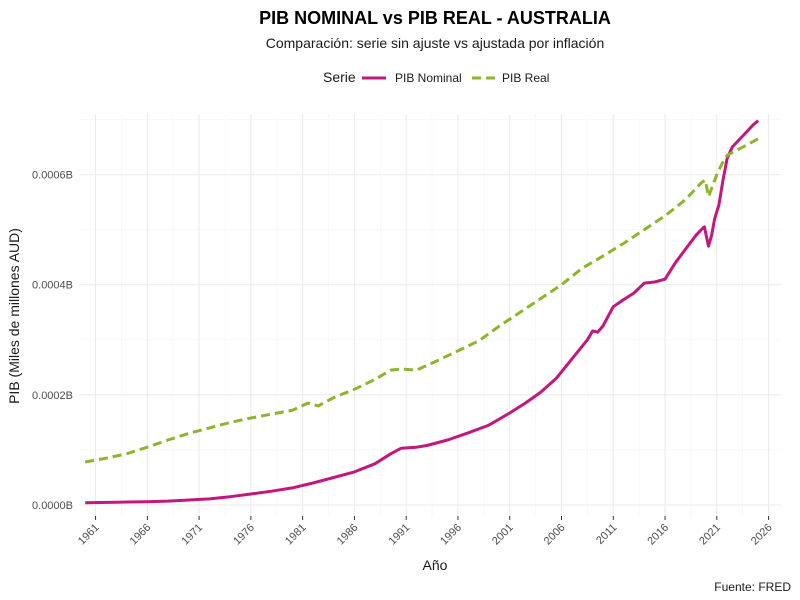  Describe the element at coordinates (525, 78) in the screenshot. I see `legend-label-pib-real: PIB Real` at that location.